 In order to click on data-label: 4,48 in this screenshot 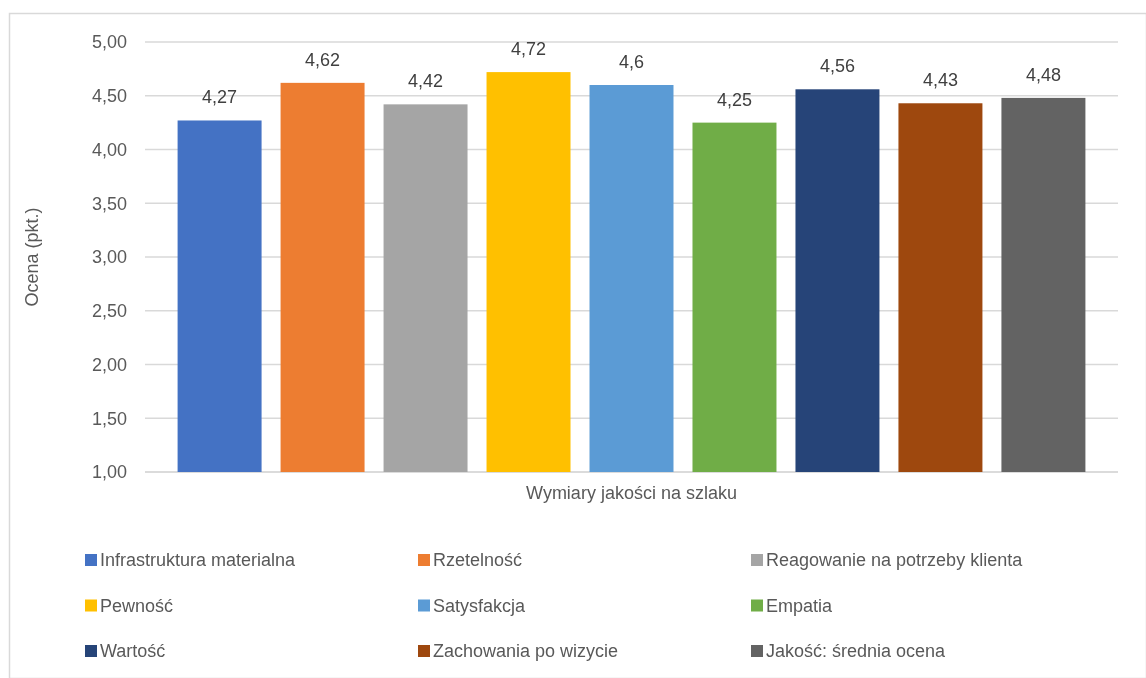, I will do `click(1043, 74)`.